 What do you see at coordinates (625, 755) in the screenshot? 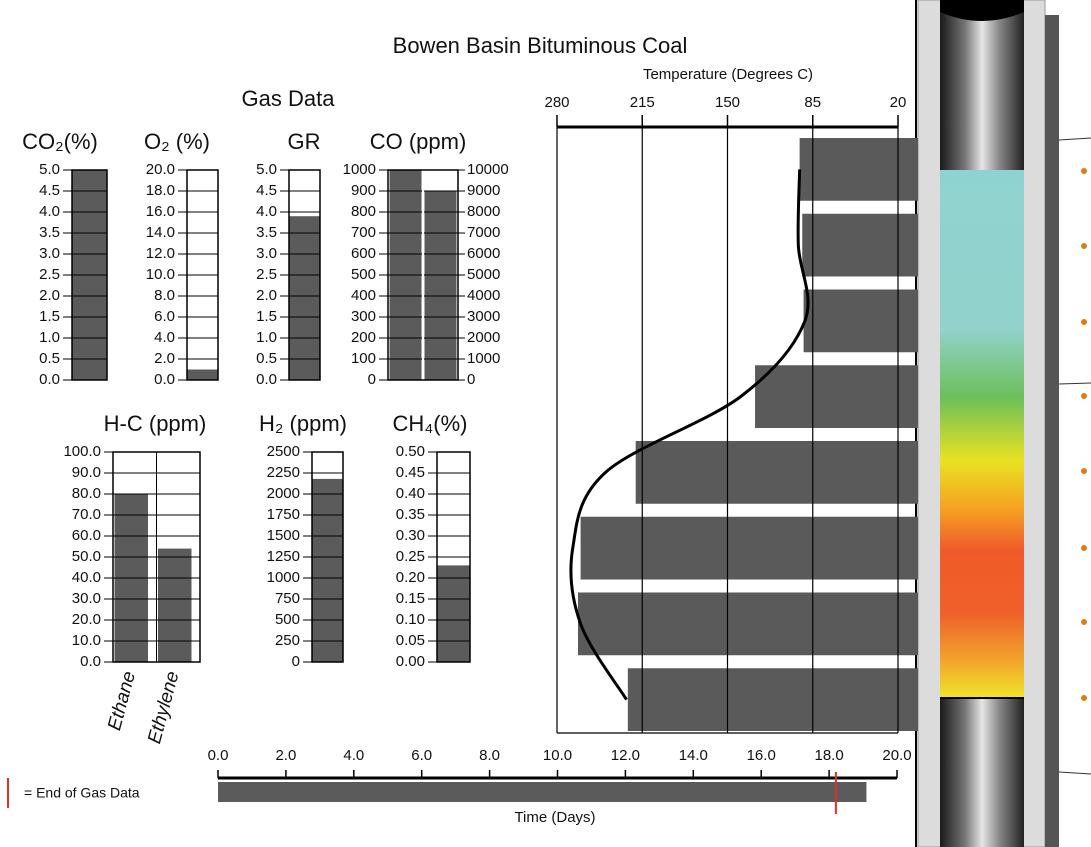
I see `x-tick-label: 12.0` at bounding box center [625, 755].